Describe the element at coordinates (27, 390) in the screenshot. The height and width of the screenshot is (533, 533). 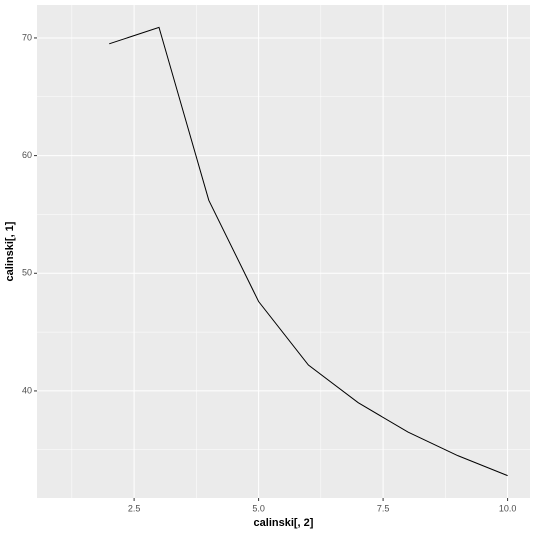
I see `y-tick-label: 40` at that location.